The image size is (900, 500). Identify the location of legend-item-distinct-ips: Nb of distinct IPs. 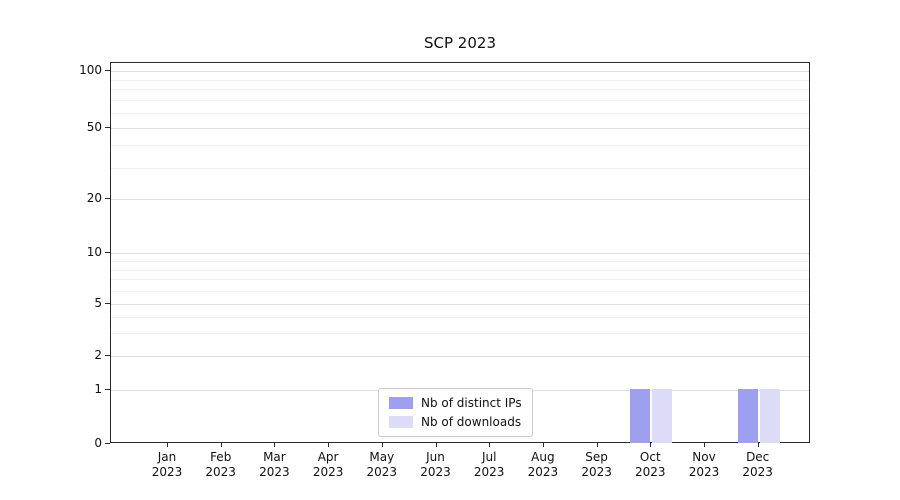
(455, 403).